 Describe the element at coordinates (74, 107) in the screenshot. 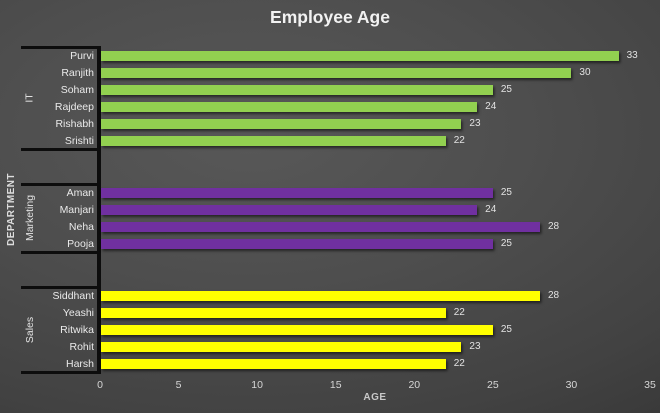

I see `category-label: Rajdeep` at that location.